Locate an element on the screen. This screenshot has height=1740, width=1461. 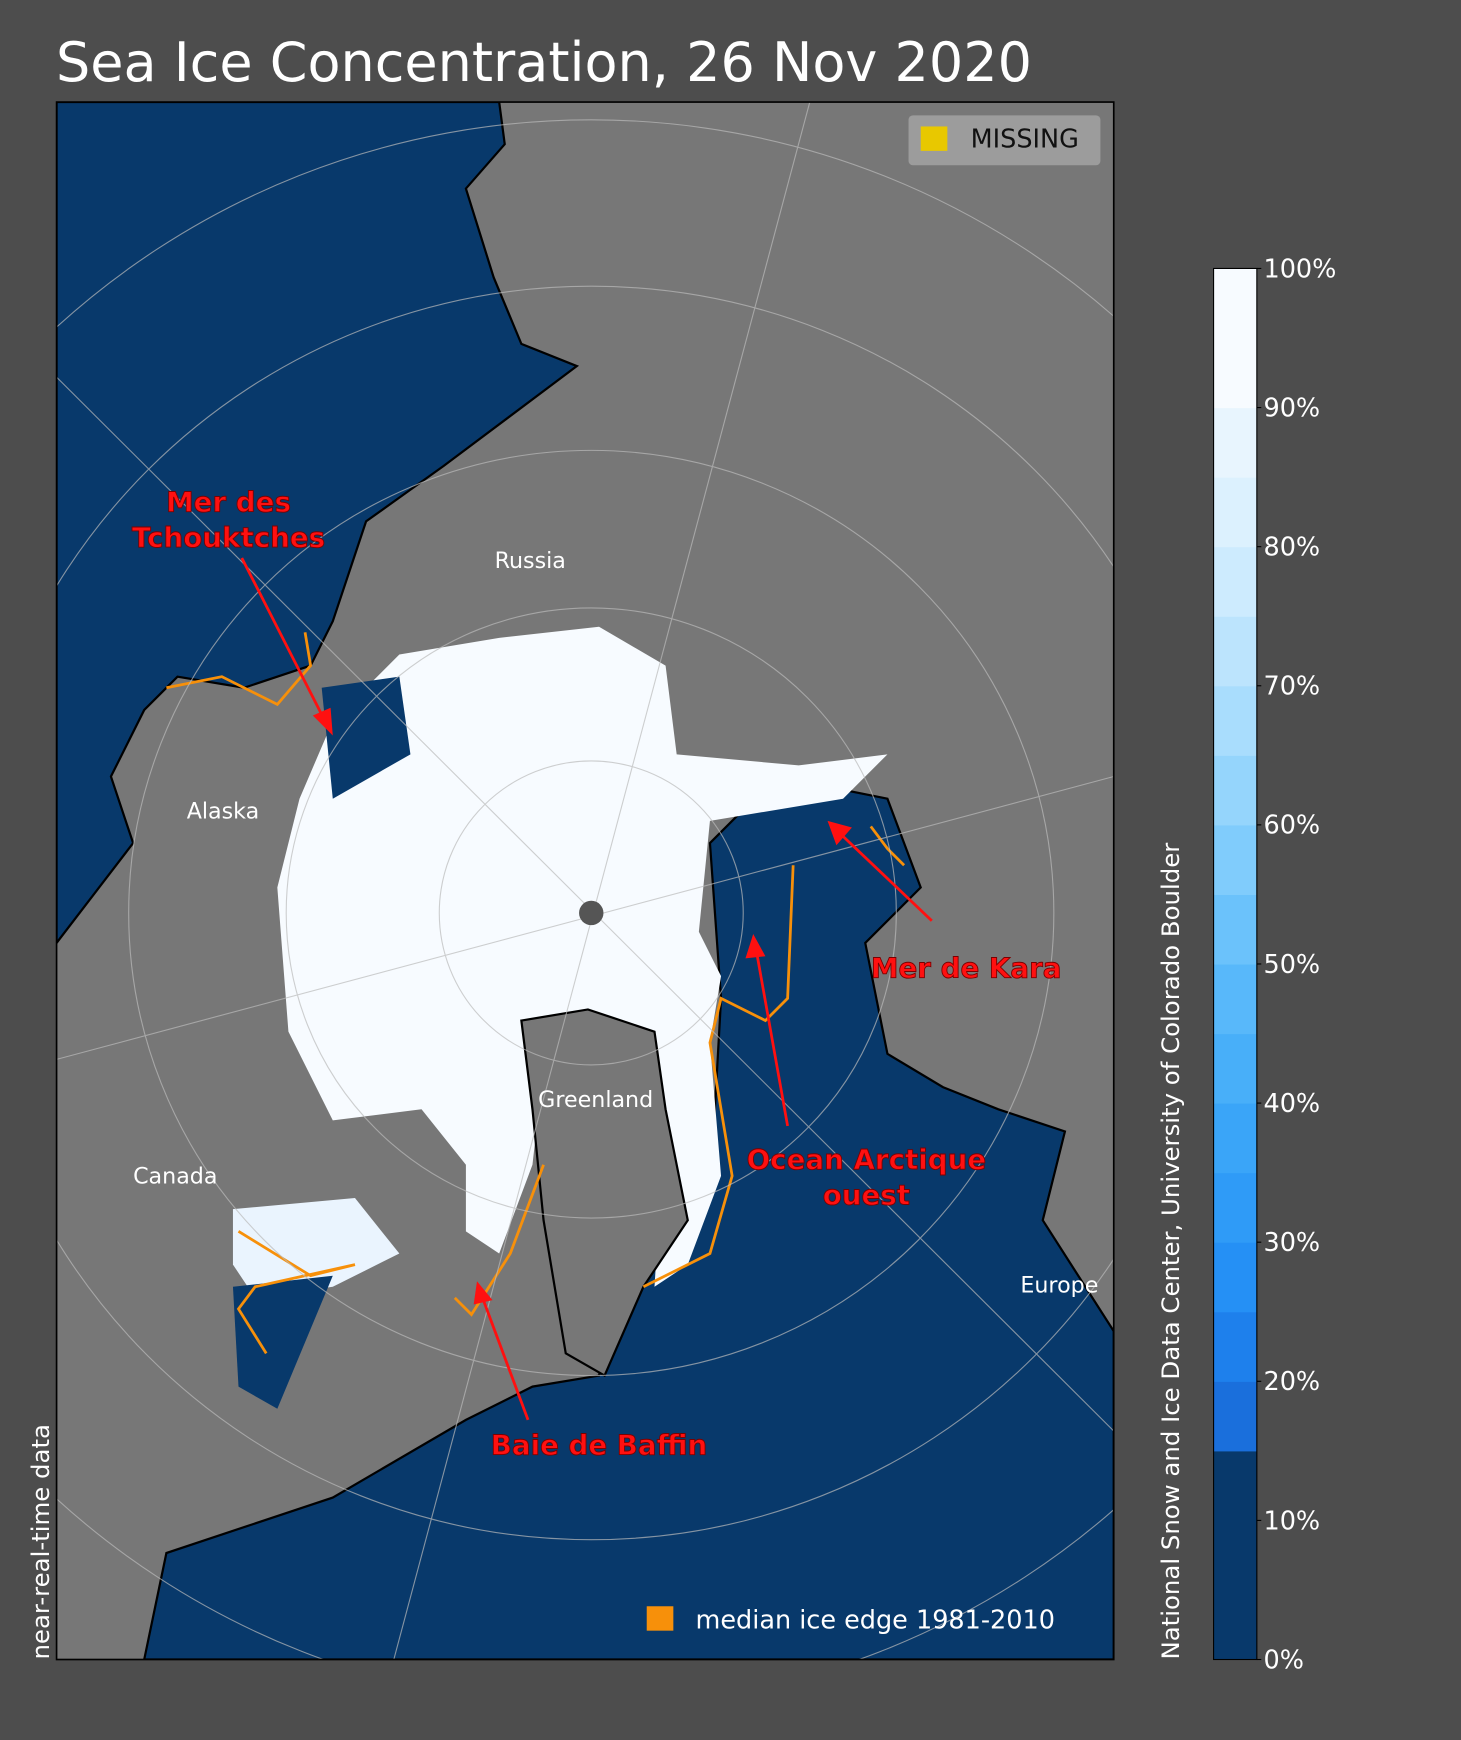
label-alaska: Alaska is located at coordinates (223, 812).